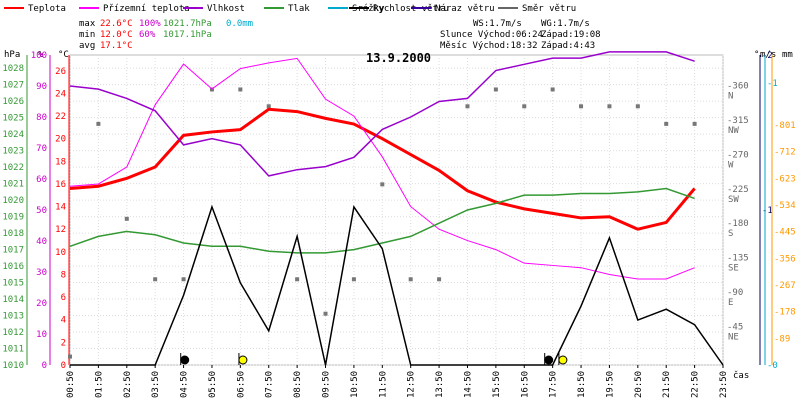 This screenshot has height=400, width=800. Describe the element at coordinates (87, 35) in the screenshot. I see `stats-min-label: min` at that location.